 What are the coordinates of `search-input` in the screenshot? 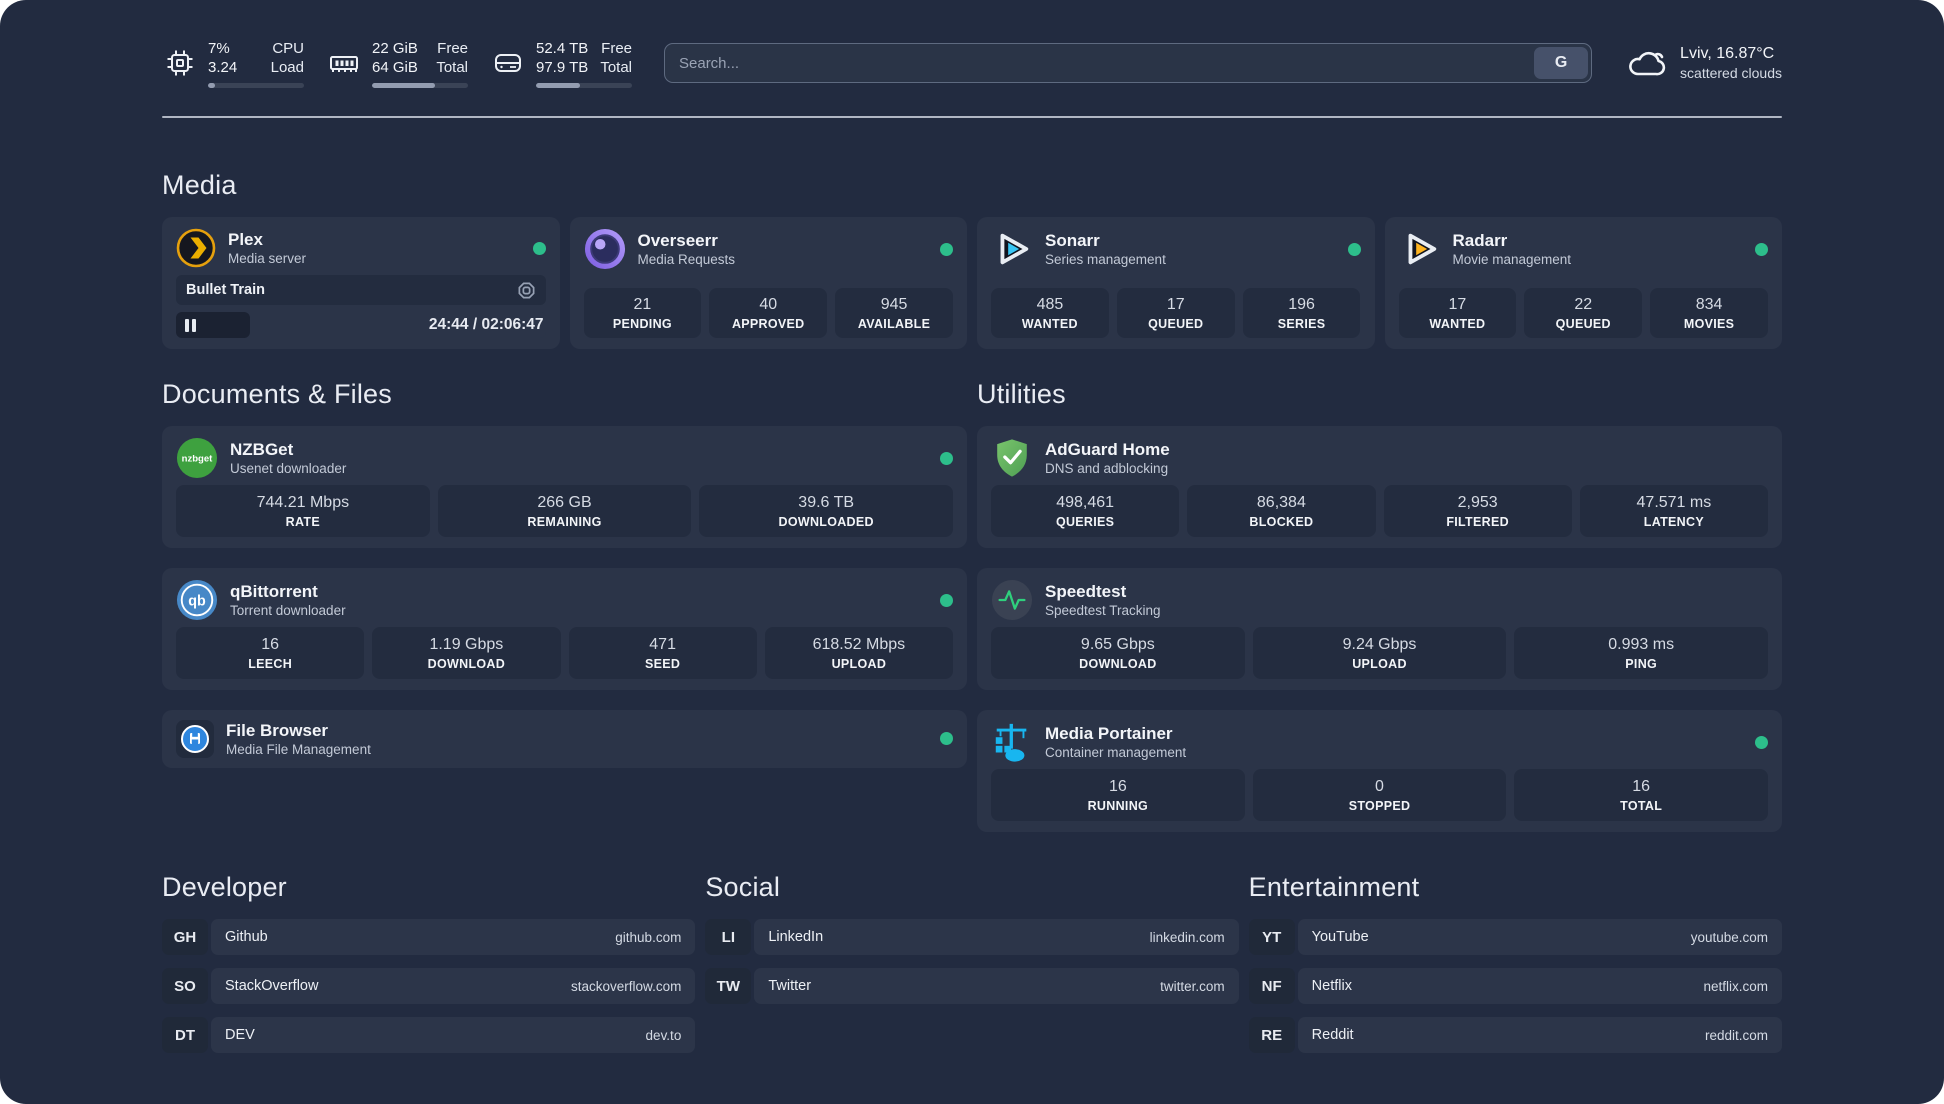 It's located at (1100, 63).